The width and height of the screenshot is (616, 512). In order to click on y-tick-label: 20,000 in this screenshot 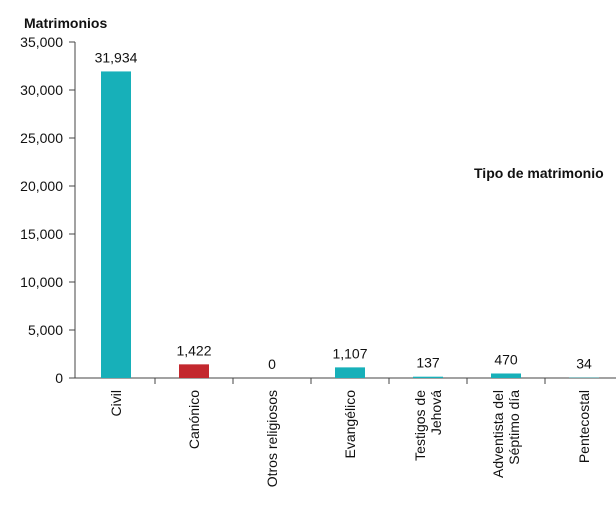, I will do `click(41, 186)`.